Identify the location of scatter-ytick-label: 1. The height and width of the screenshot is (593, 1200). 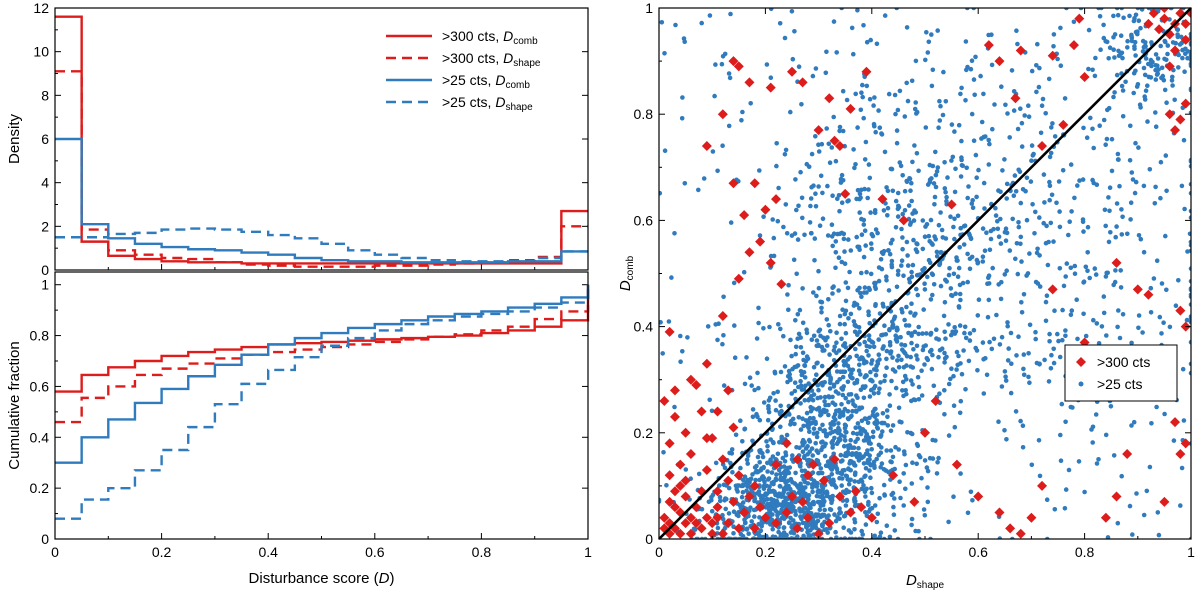
(649, 8).